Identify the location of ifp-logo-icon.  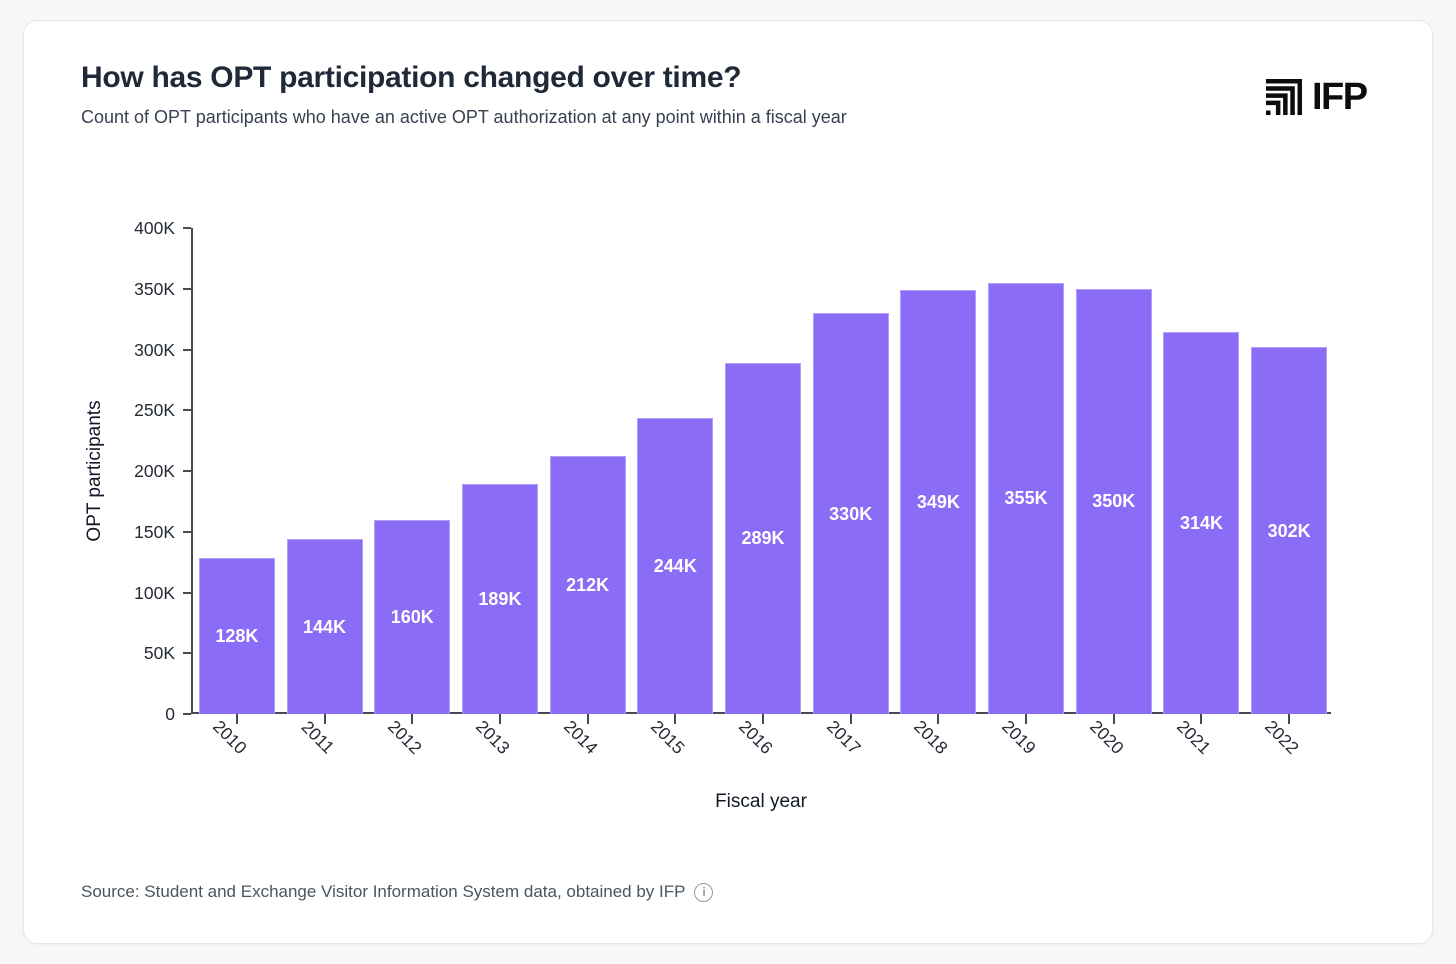
(1284, 97).